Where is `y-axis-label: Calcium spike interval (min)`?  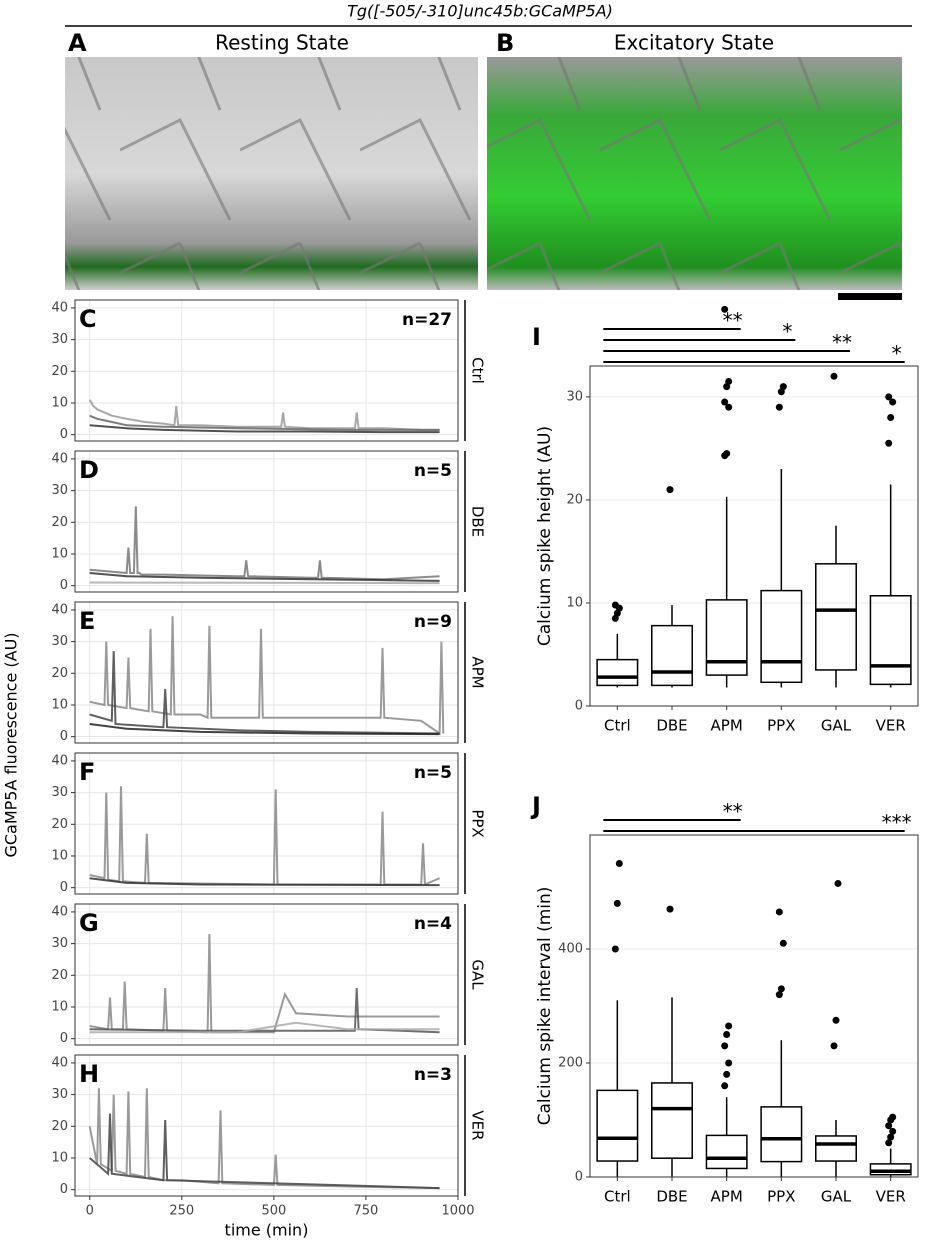
y-axis-label: Calcium spike interval (min) is located at coordinates (545, 1006).